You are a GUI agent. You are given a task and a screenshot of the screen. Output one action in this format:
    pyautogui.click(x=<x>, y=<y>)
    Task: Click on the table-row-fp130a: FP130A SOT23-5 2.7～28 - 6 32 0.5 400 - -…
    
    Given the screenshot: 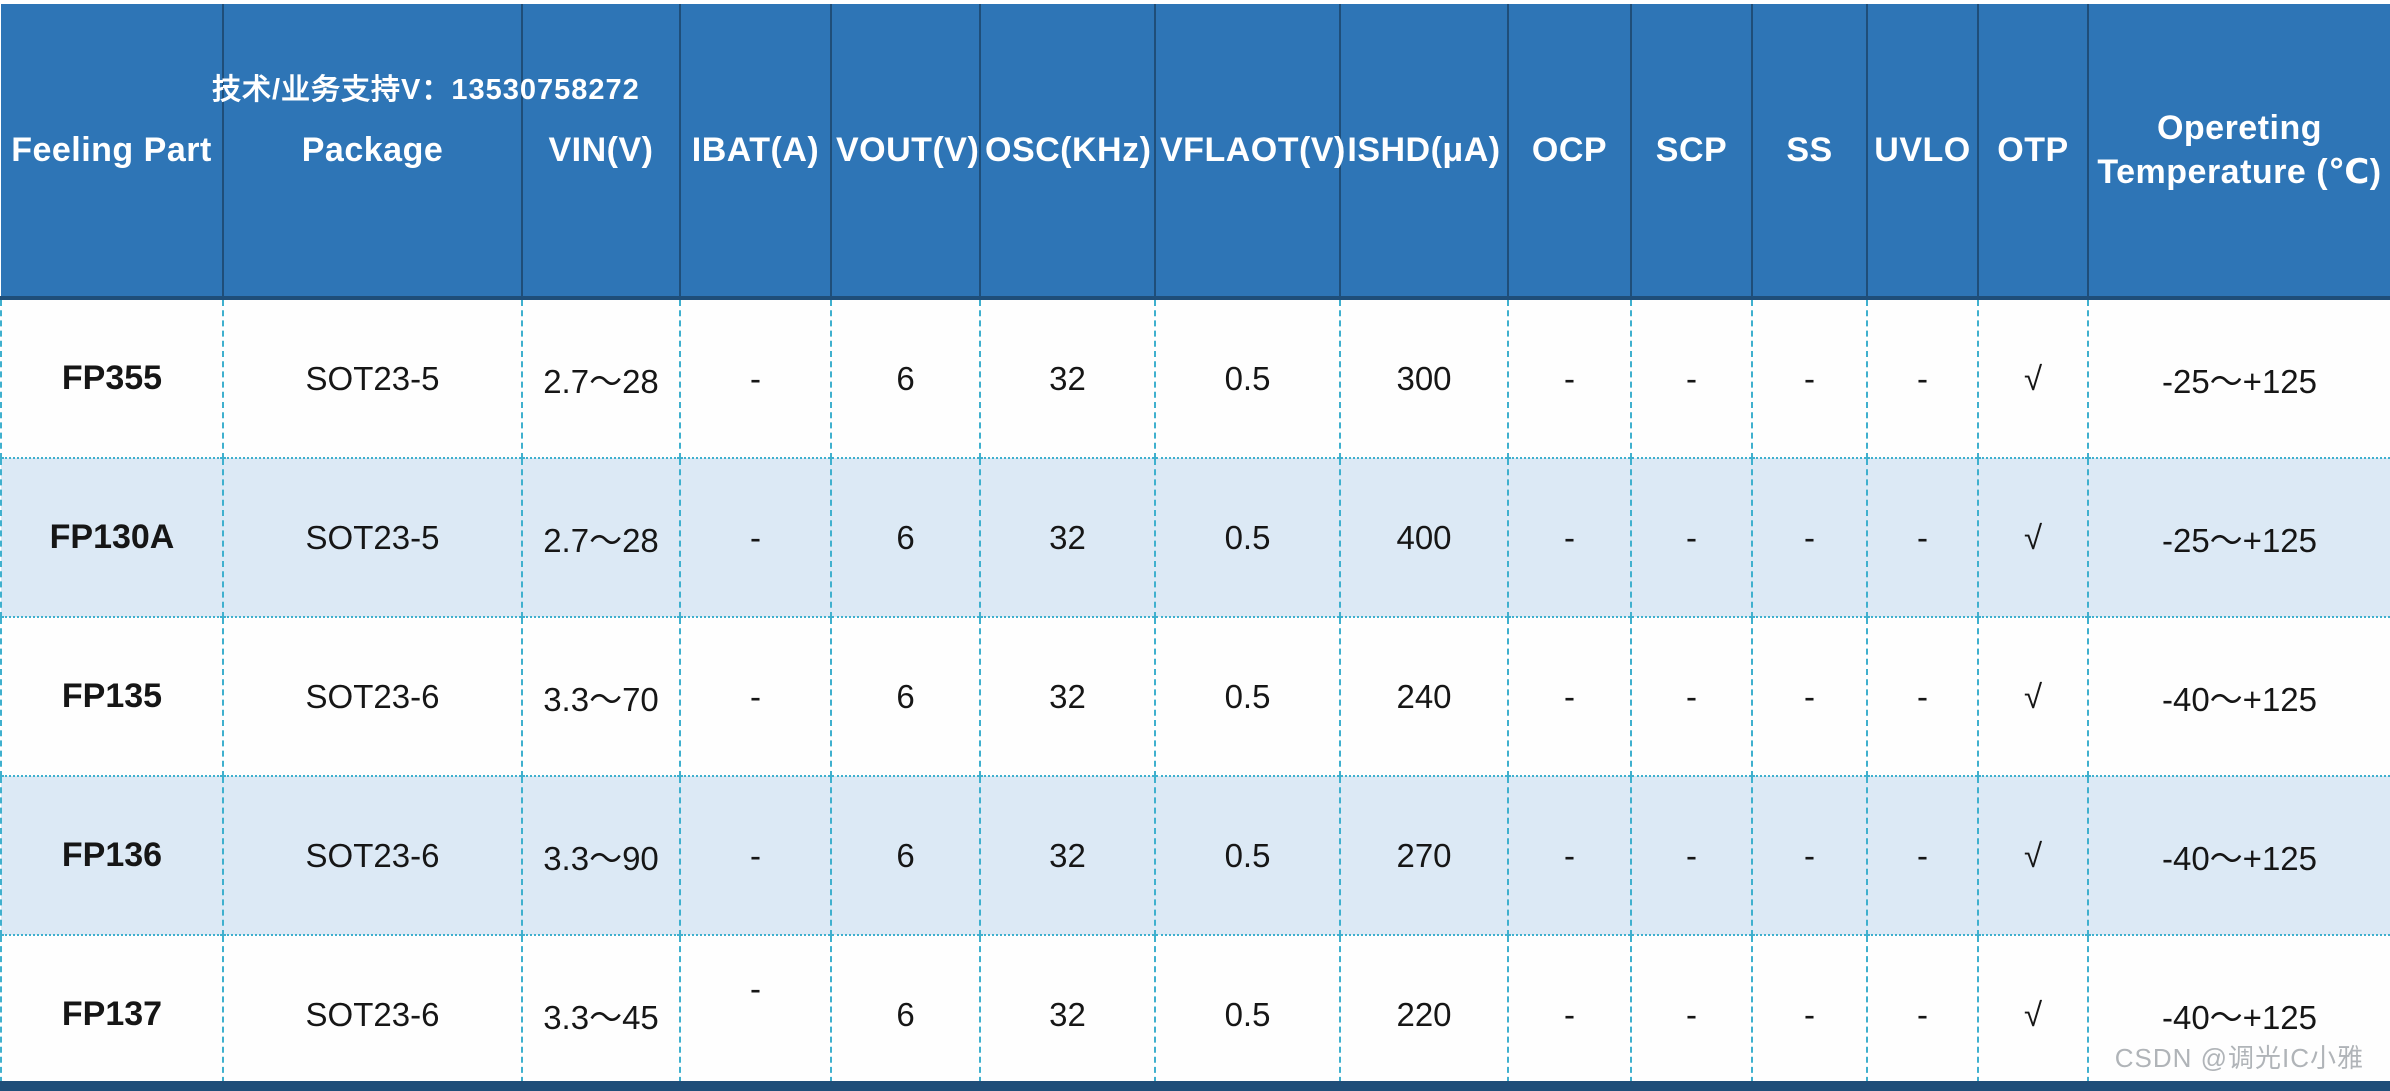 What is the action you would take?
    pyautogui.click(x=1195, y=537)
    